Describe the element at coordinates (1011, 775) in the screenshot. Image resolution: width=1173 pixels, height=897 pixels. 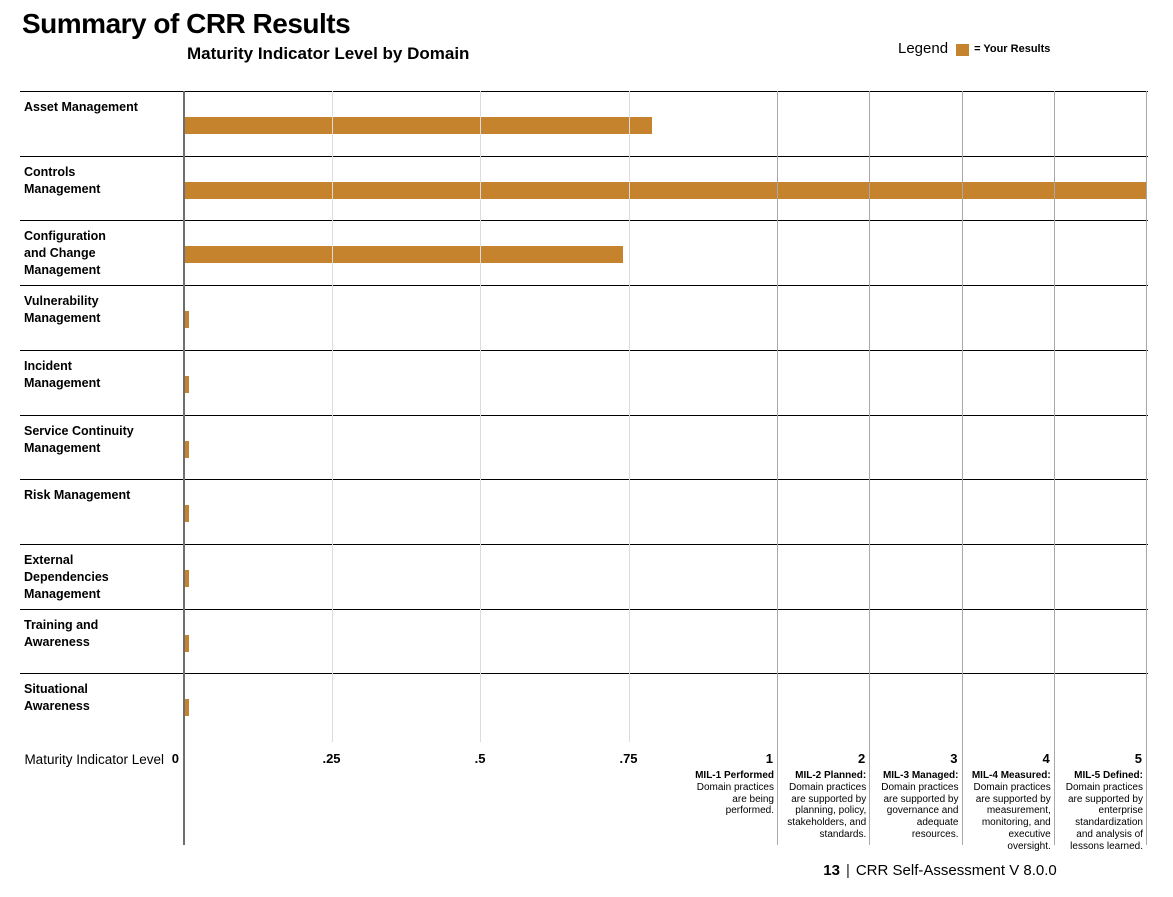
I see `mil-heading: MIL-4 Measured:` at that location.